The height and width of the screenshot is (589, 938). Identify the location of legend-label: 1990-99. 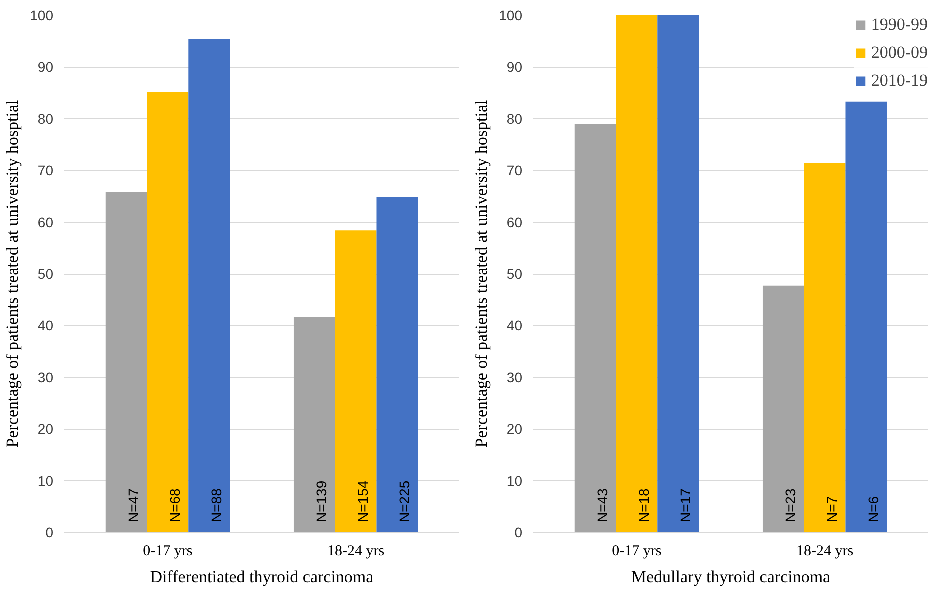
(899, 25).